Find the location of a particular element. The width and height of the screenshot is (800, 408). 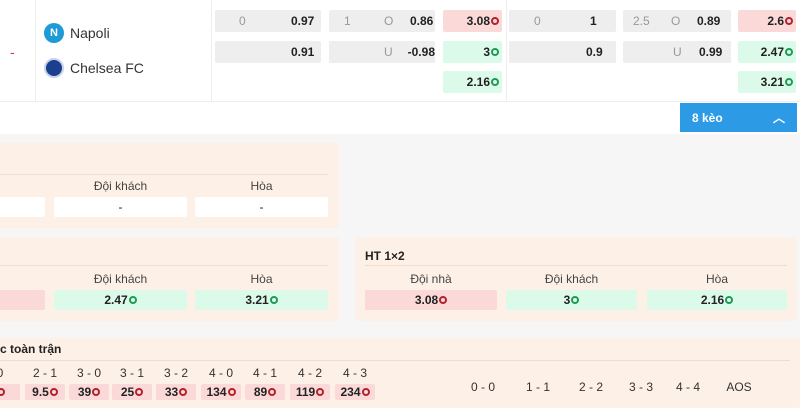

odds: 2.16 is located at coordinates (712, 300).